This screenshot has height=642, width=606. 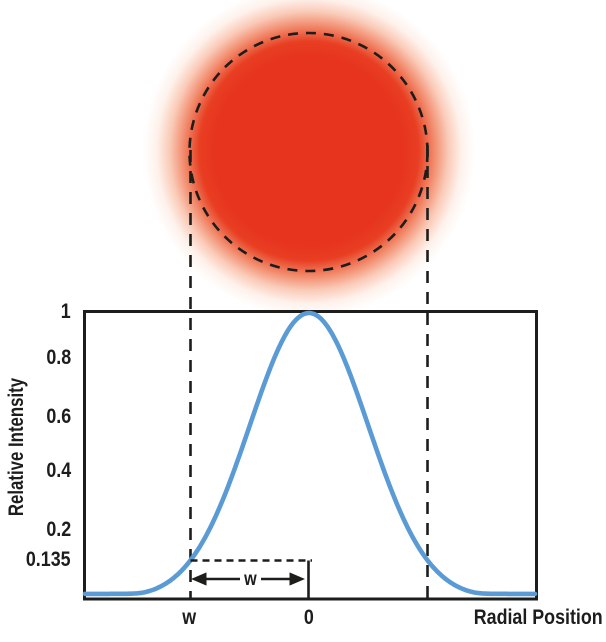 I want to click on y-axis-tick-0-4: 0.4, so click(x=58, y=470).